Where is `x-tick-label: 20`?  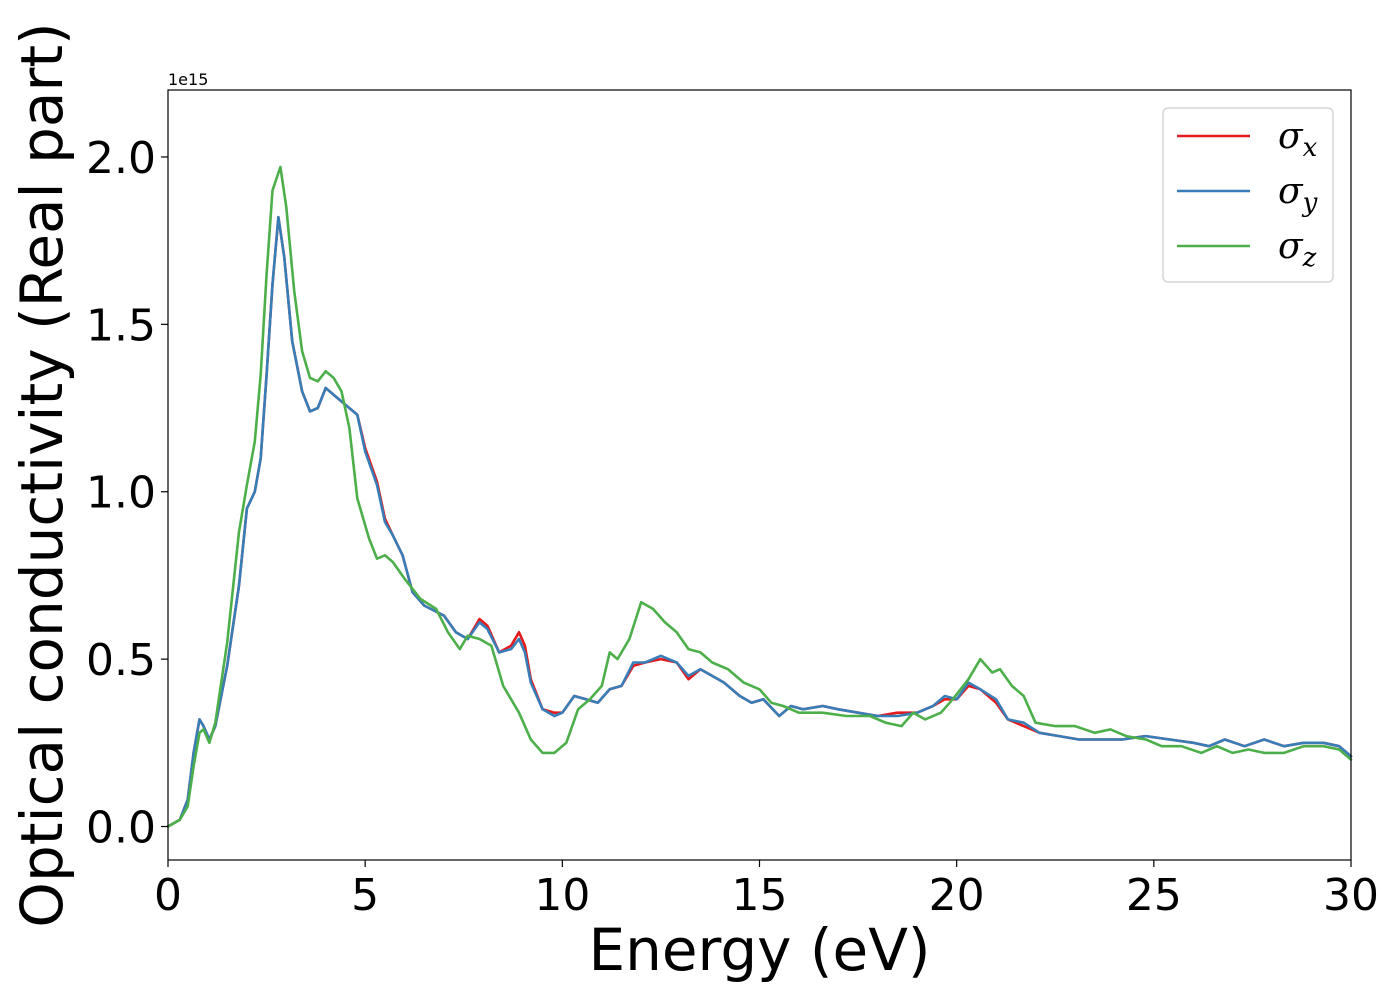
x-tick-label: 20 is located at coordinates (957, 895).